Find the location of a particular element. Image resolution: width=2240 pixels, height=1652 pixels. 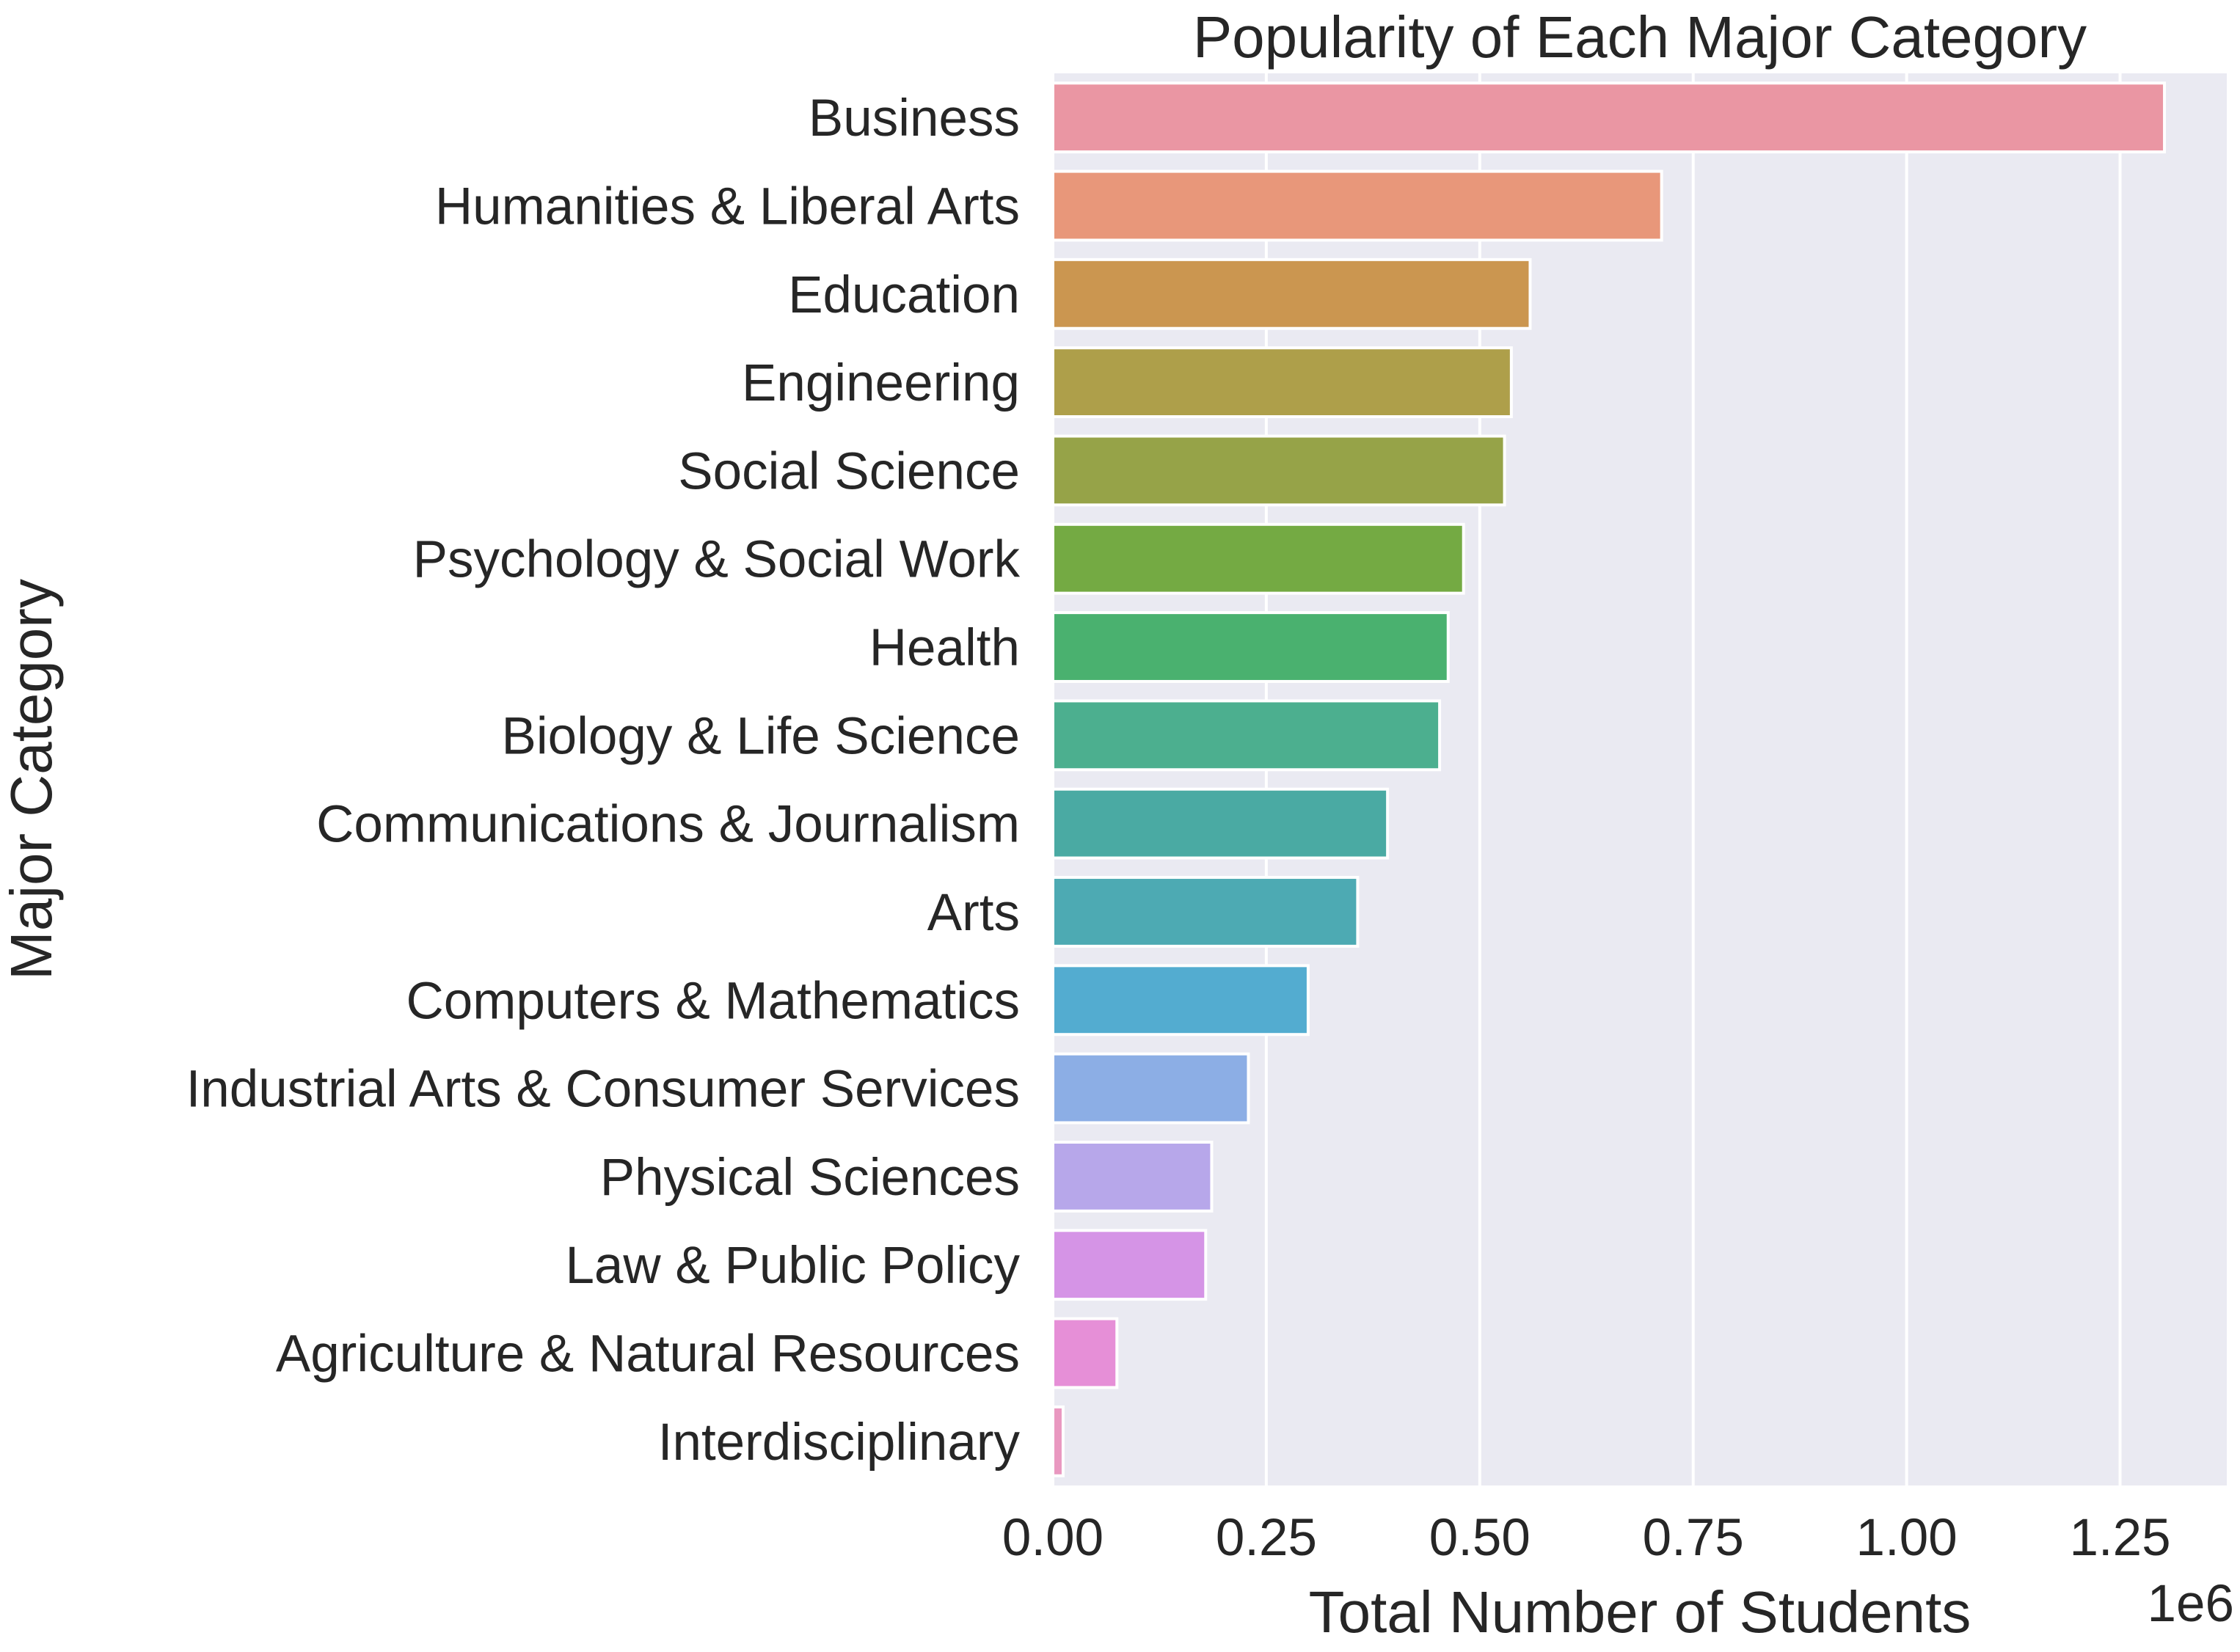

category-label: Physical Sciences is located at coordinates (810, 1178).